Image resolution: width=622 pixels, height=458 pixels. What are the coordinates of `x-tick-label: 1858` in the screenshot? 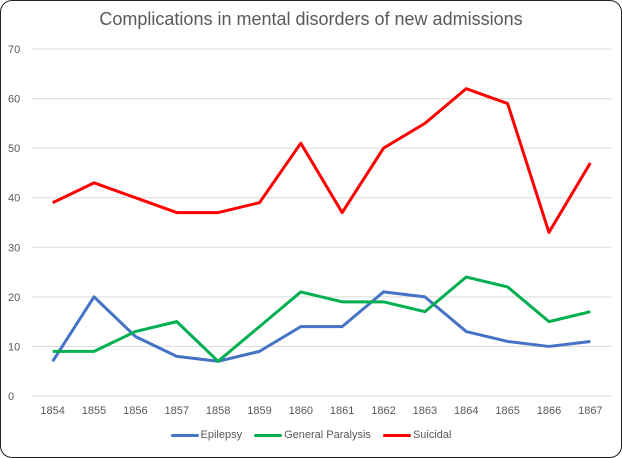 It's located at (218, 411).